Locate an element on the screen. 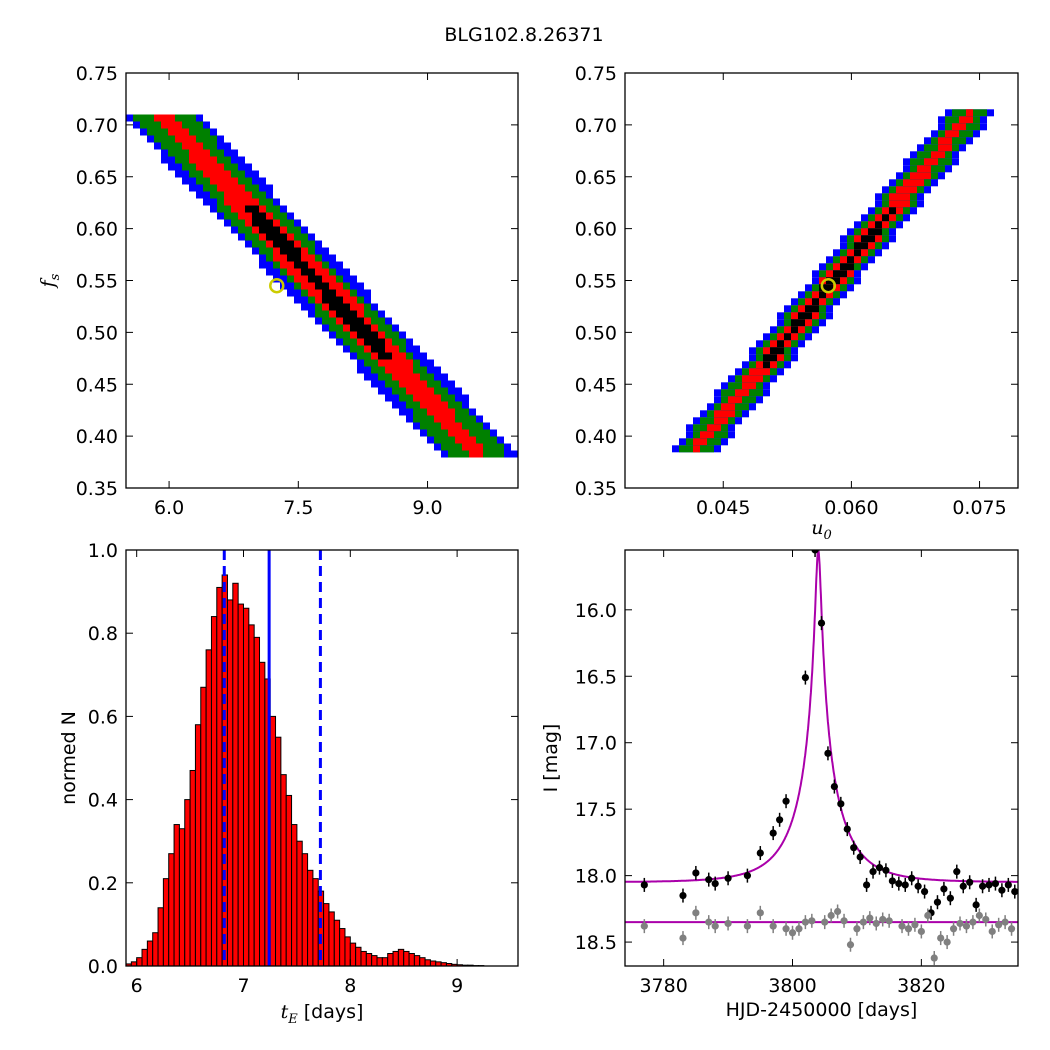 This screenshot has height=1050, width=1050. y-axis-label: I [mag] is located at coordinates (551, 758).